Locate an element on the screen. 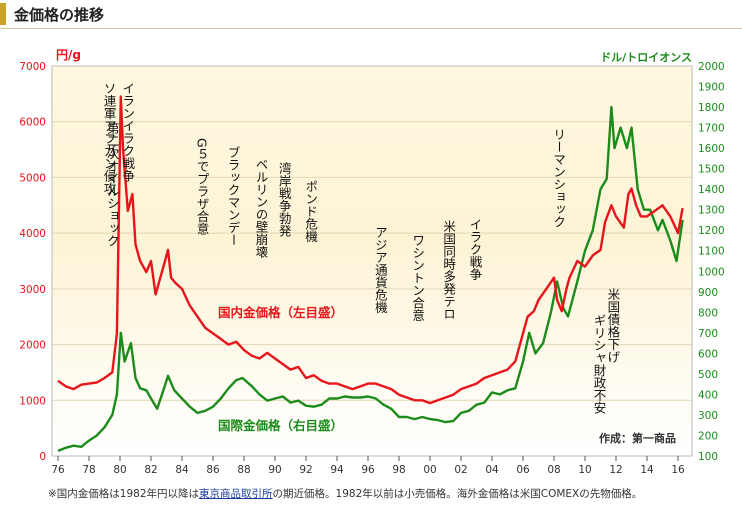 The width and height of the screenshot is (742, 506). right-axis-tick-label: 300 is located at coordinates (708, 416).